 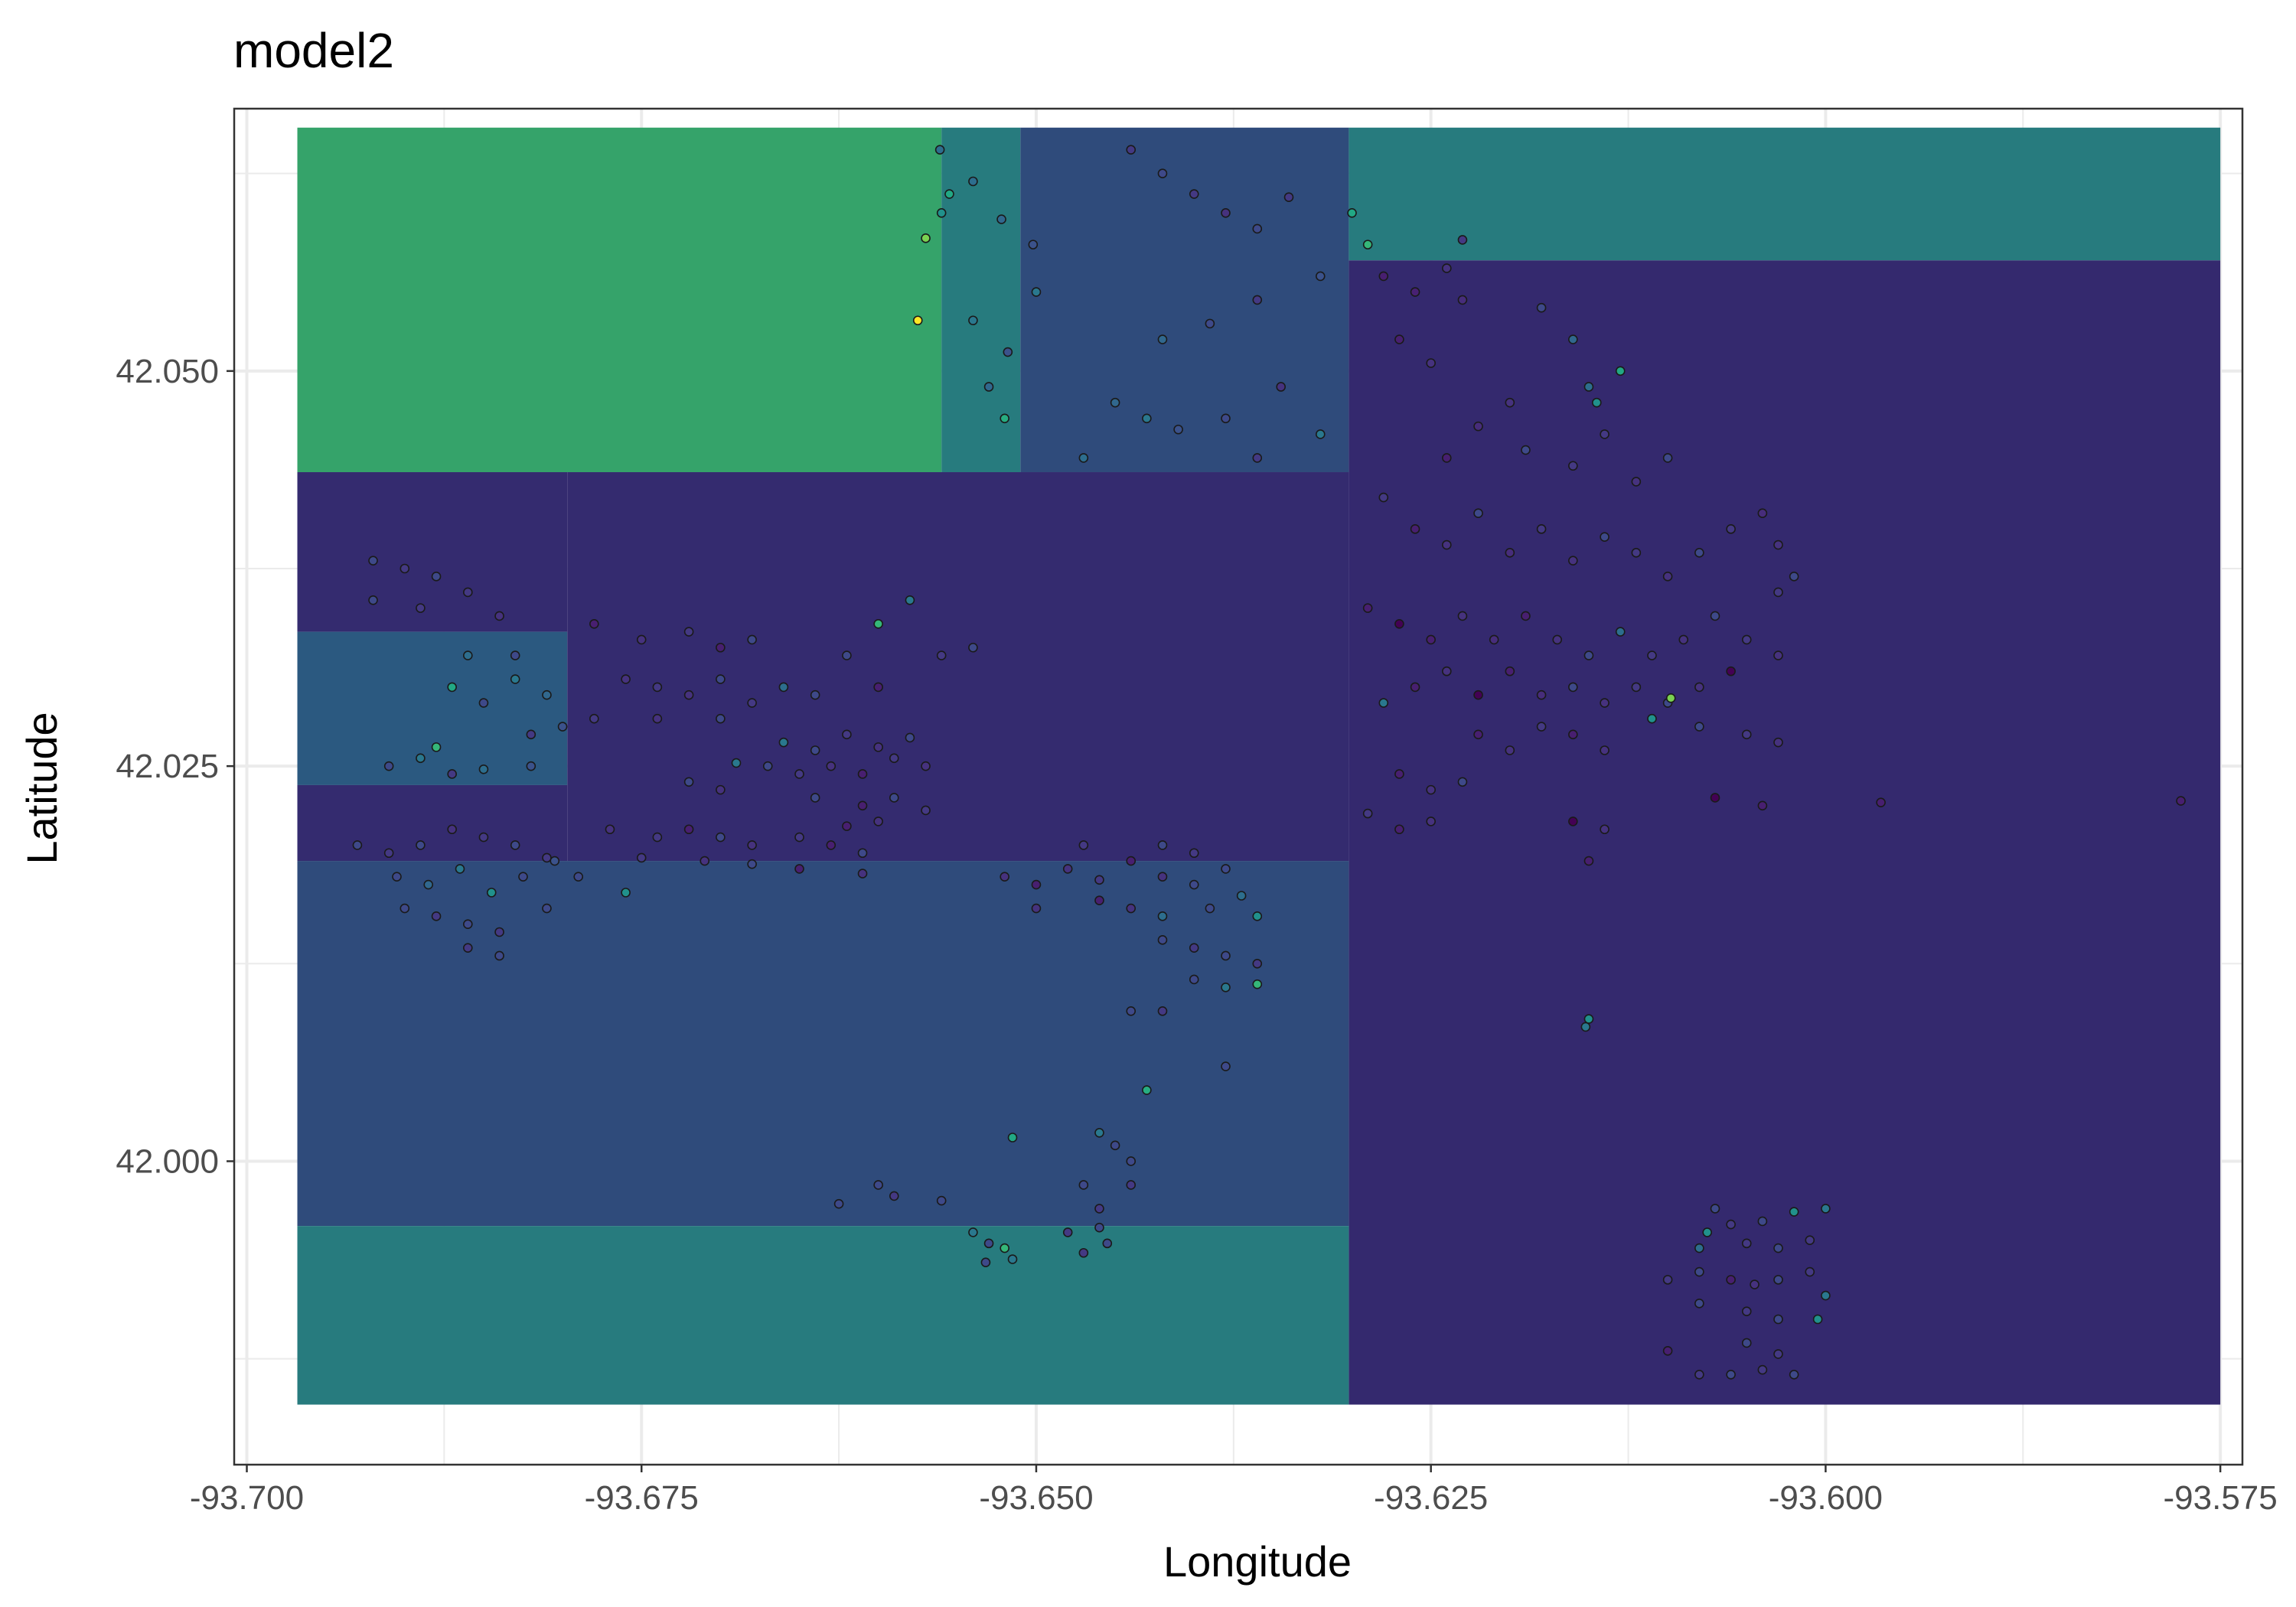 What do you see at coordinates (42, 788) in the screenshot?
I see `y-axis-title: Latitude` at bounding box center [42, 788].